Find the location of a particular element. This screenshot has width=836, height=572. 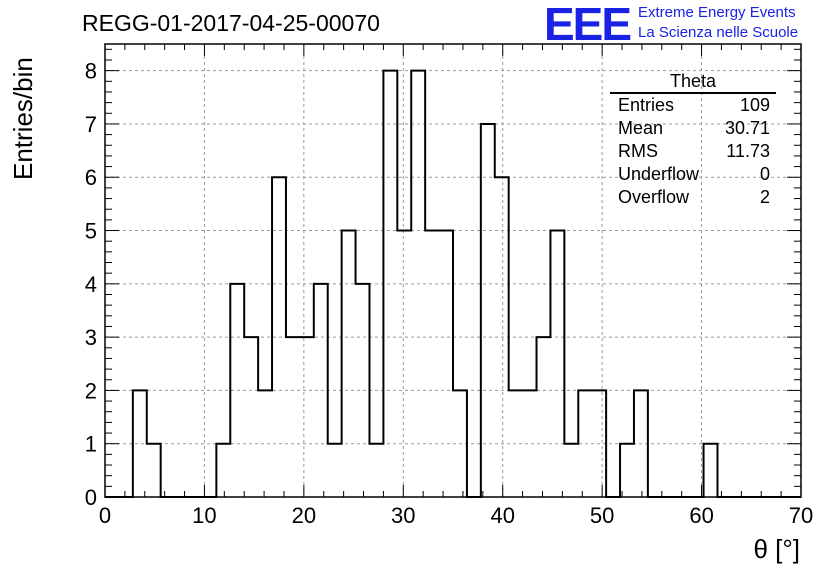

x-tick-label: 70 is located at coordinates (801, 515).